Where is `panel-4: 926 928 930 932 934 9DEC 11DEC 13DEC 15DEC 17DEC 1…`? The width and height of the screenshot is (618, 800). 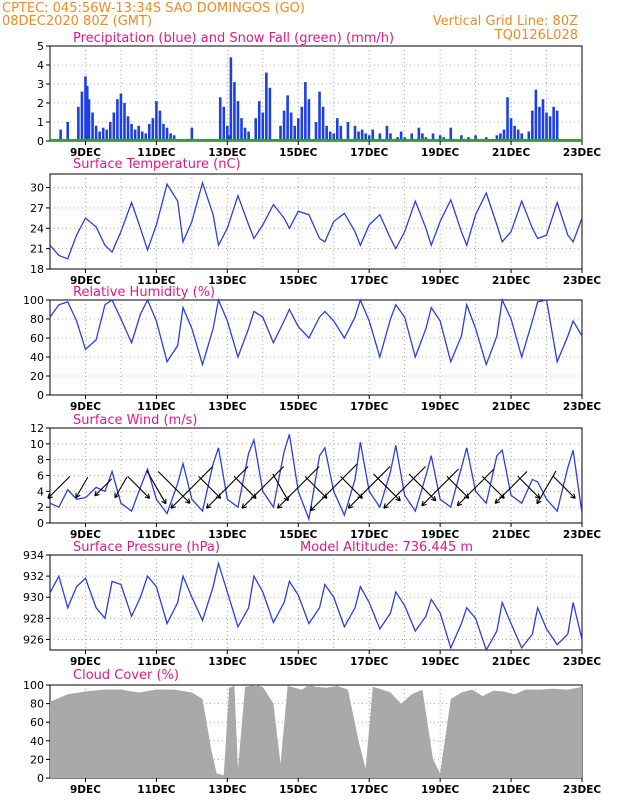 panel-4: 926 928 930 932 934 9DEC 11DEC 13DEC 15DEC 17DEC 1… is located at coordinates (312, 604).